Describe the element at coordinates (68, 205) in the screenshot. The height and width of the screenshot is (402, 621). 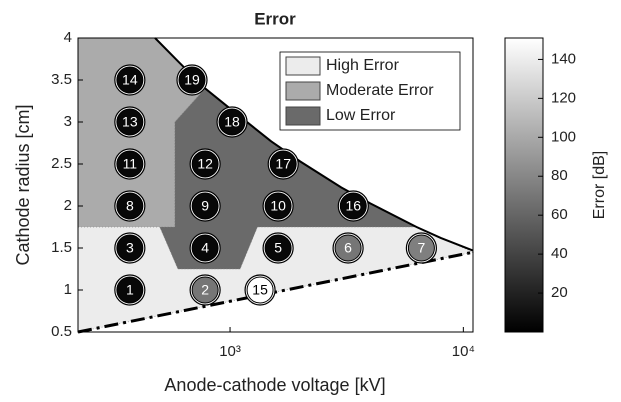
I see `y-tick-label: 2` at that location.